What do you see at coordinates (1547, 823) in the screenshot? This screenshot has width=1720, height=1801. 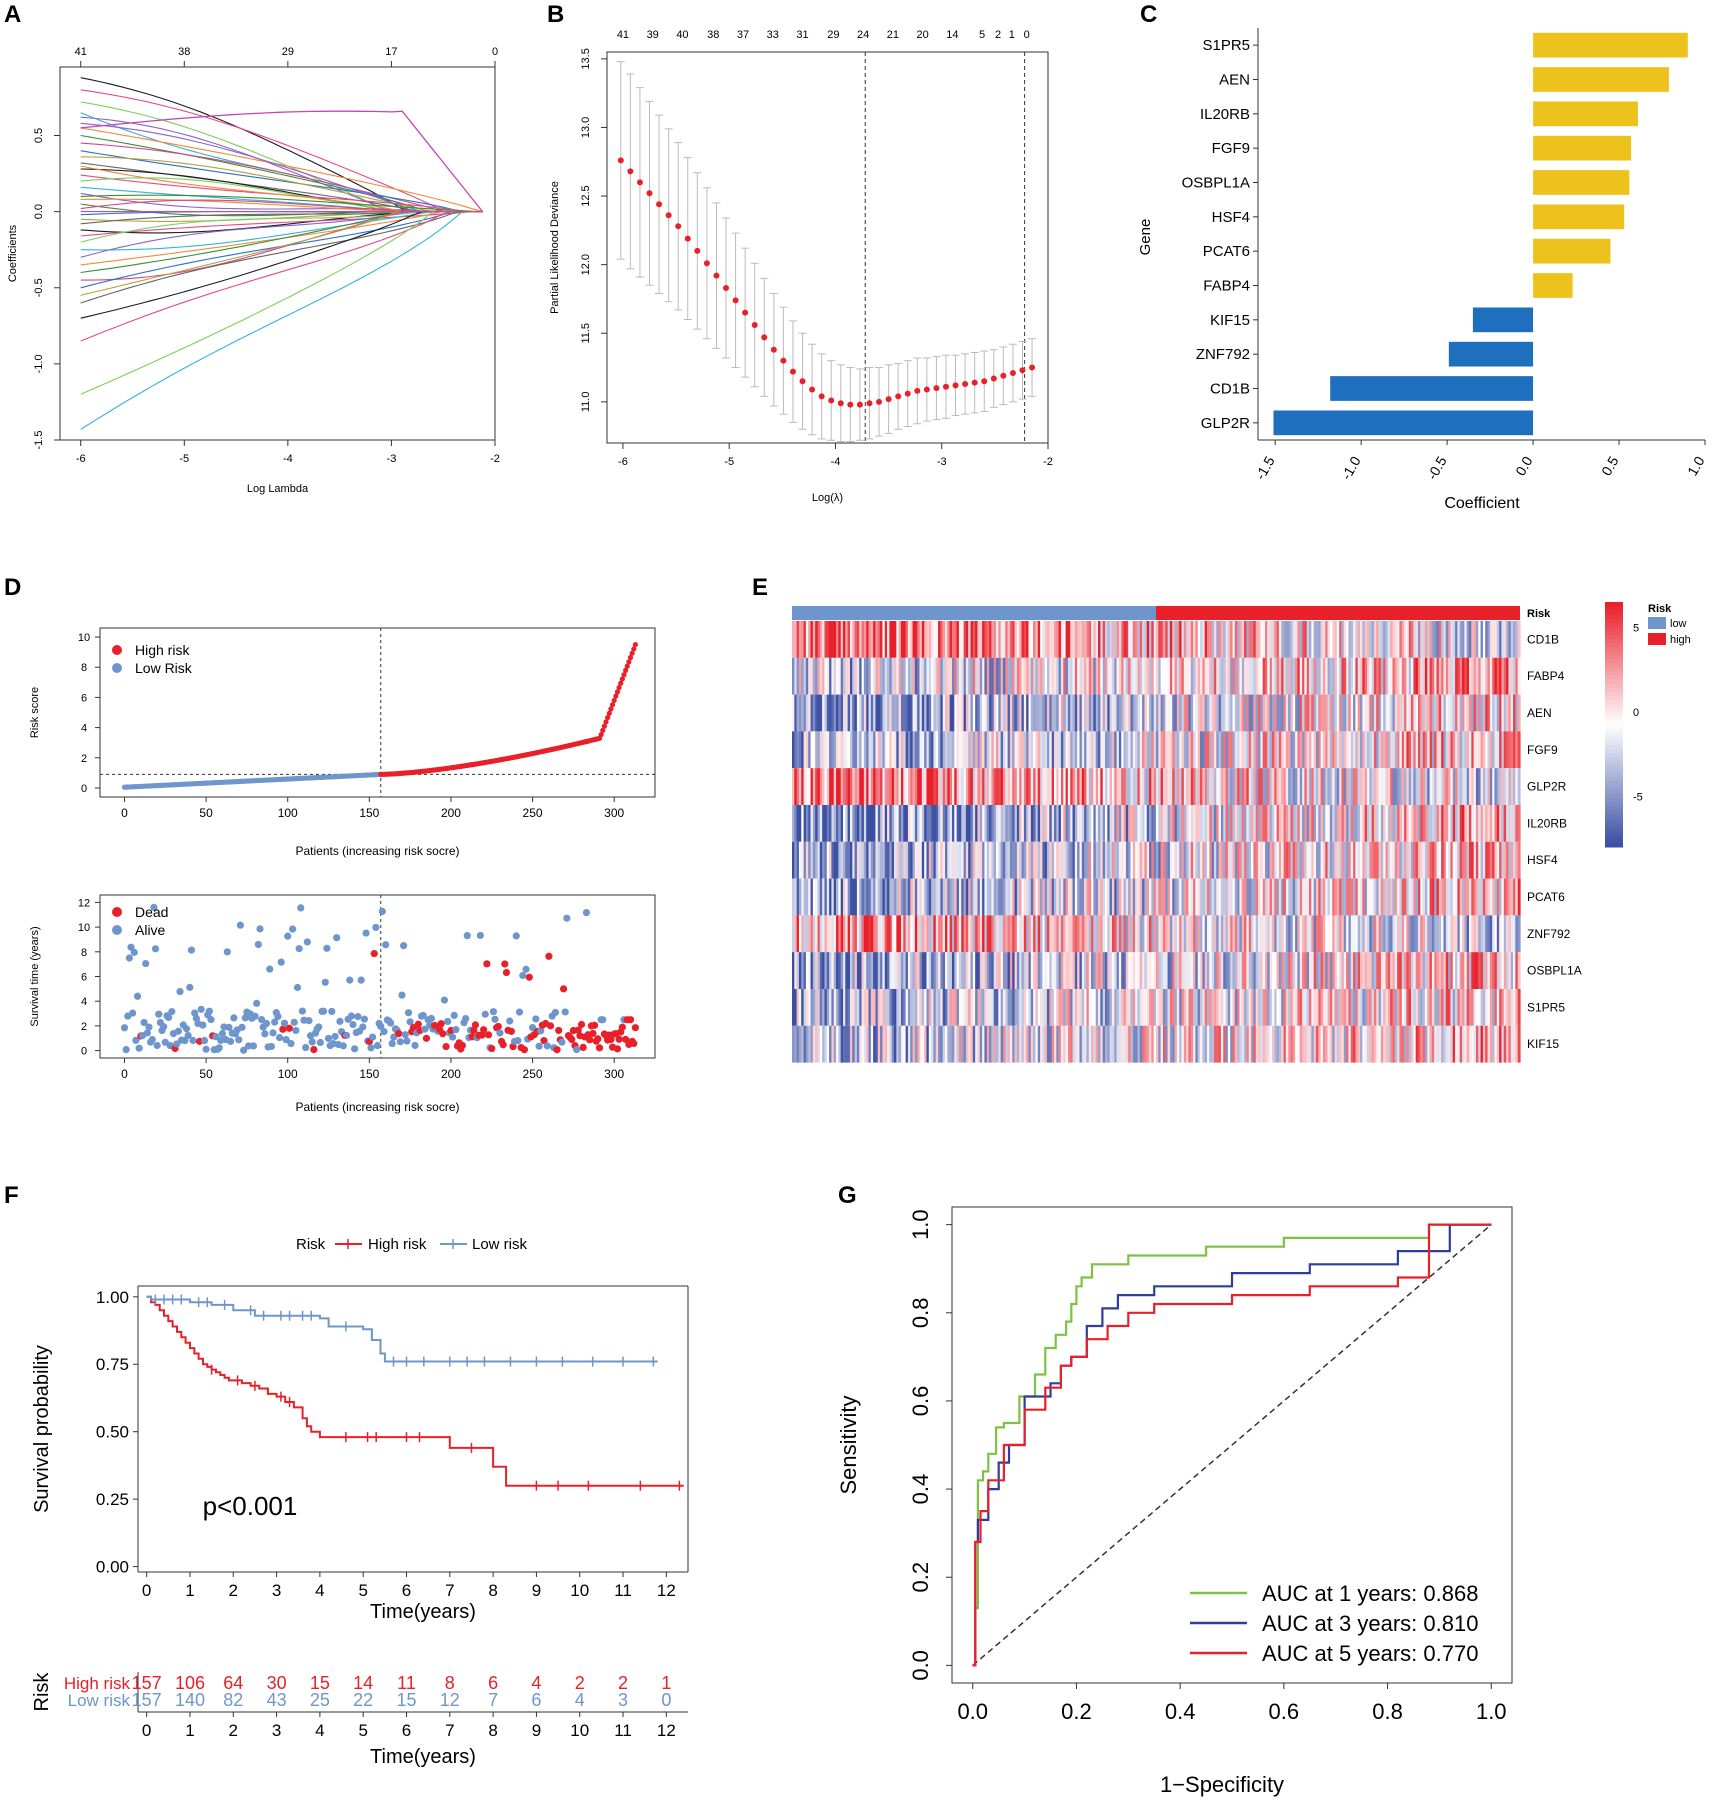 I see `row-label: IL20RB` at bounding box center [1547, 823].